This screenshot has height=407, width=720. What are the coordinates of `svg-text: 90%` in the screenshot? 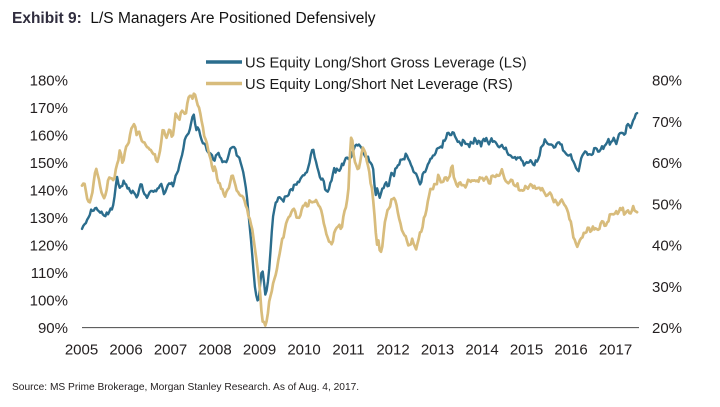 It's located at (53, 328).